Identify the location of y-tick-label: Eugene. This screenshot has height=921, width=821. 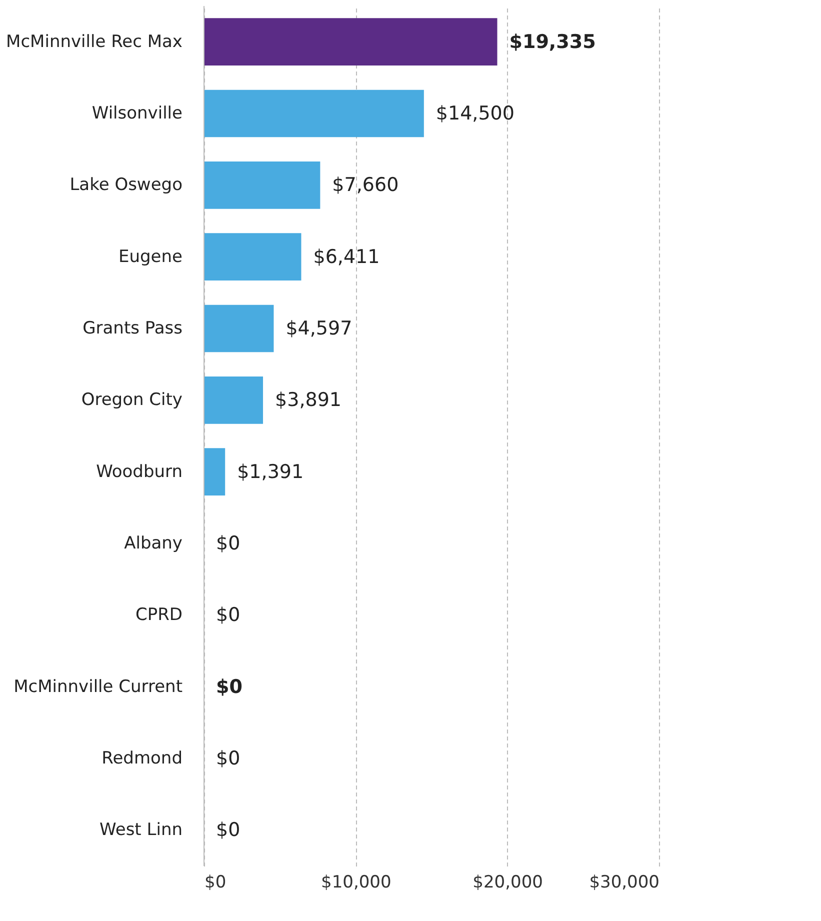
(150, 256).